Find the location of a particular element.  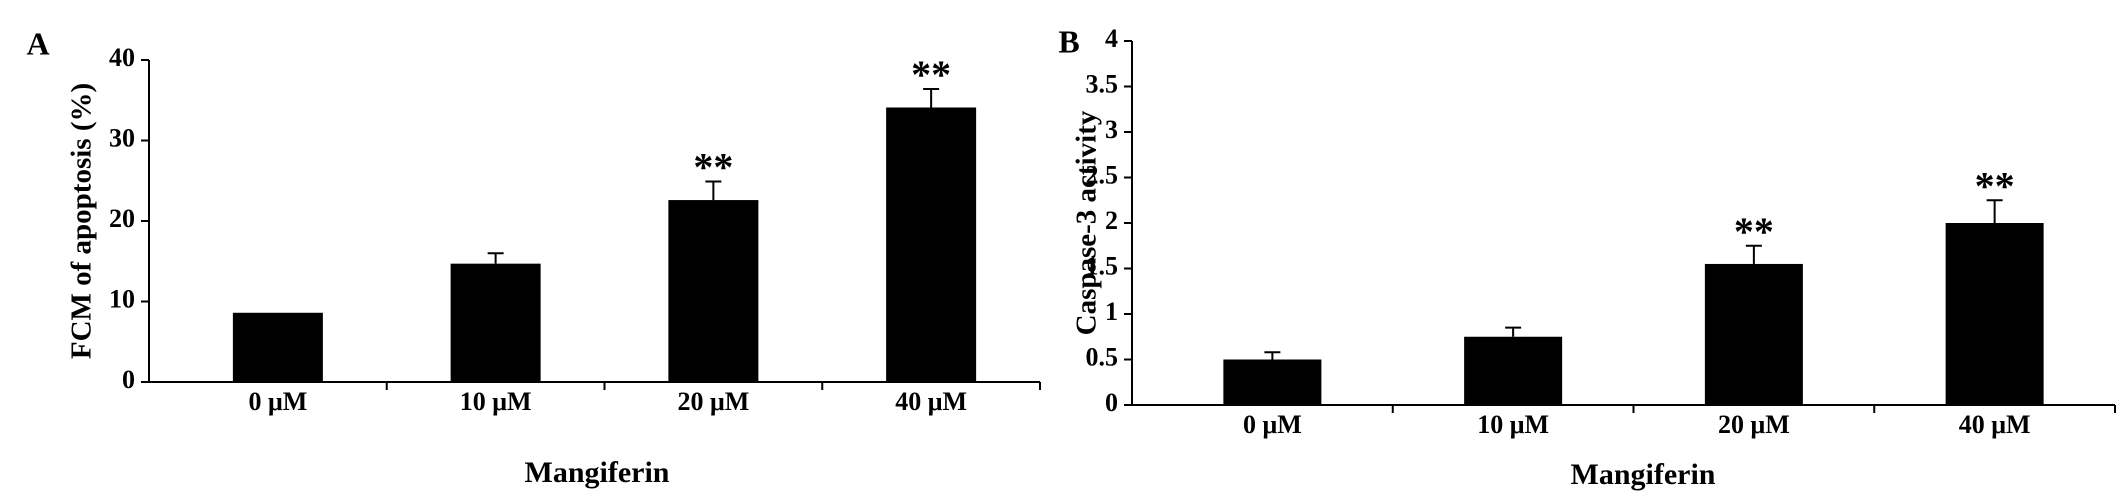

y-axis-title: Caspase-3 activity is located at coordinates (1087, 222).